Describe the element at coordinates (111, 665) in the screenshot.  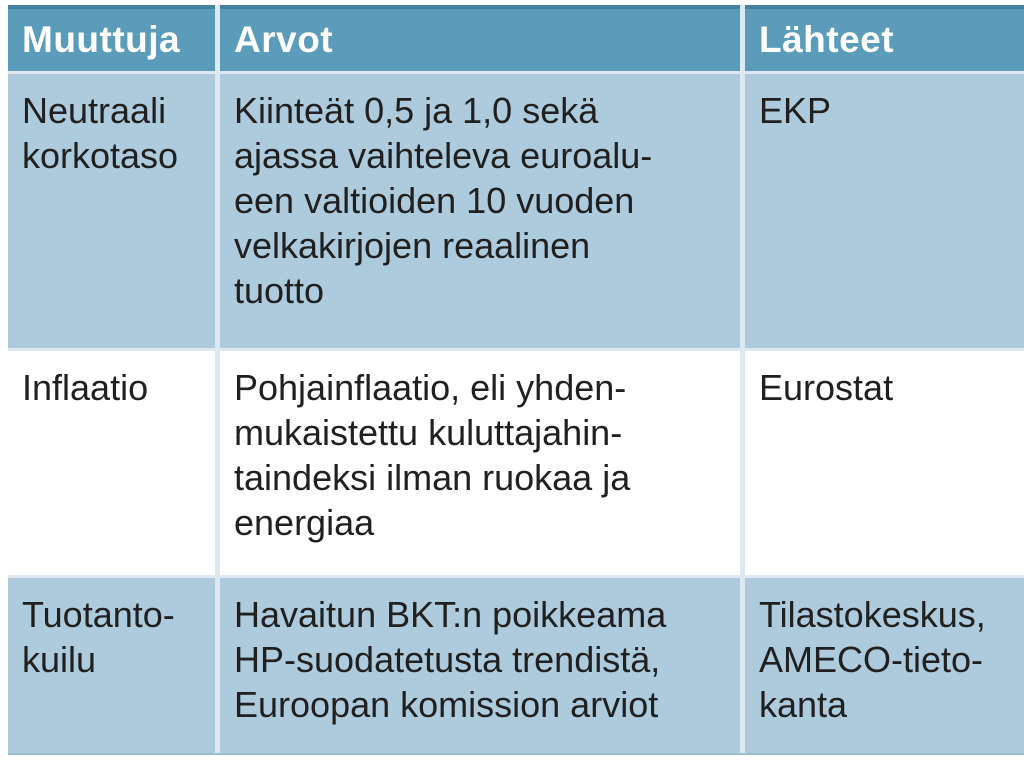
I see `row3-cell-muuttuja: Tuotanto- kuilu` at that location.